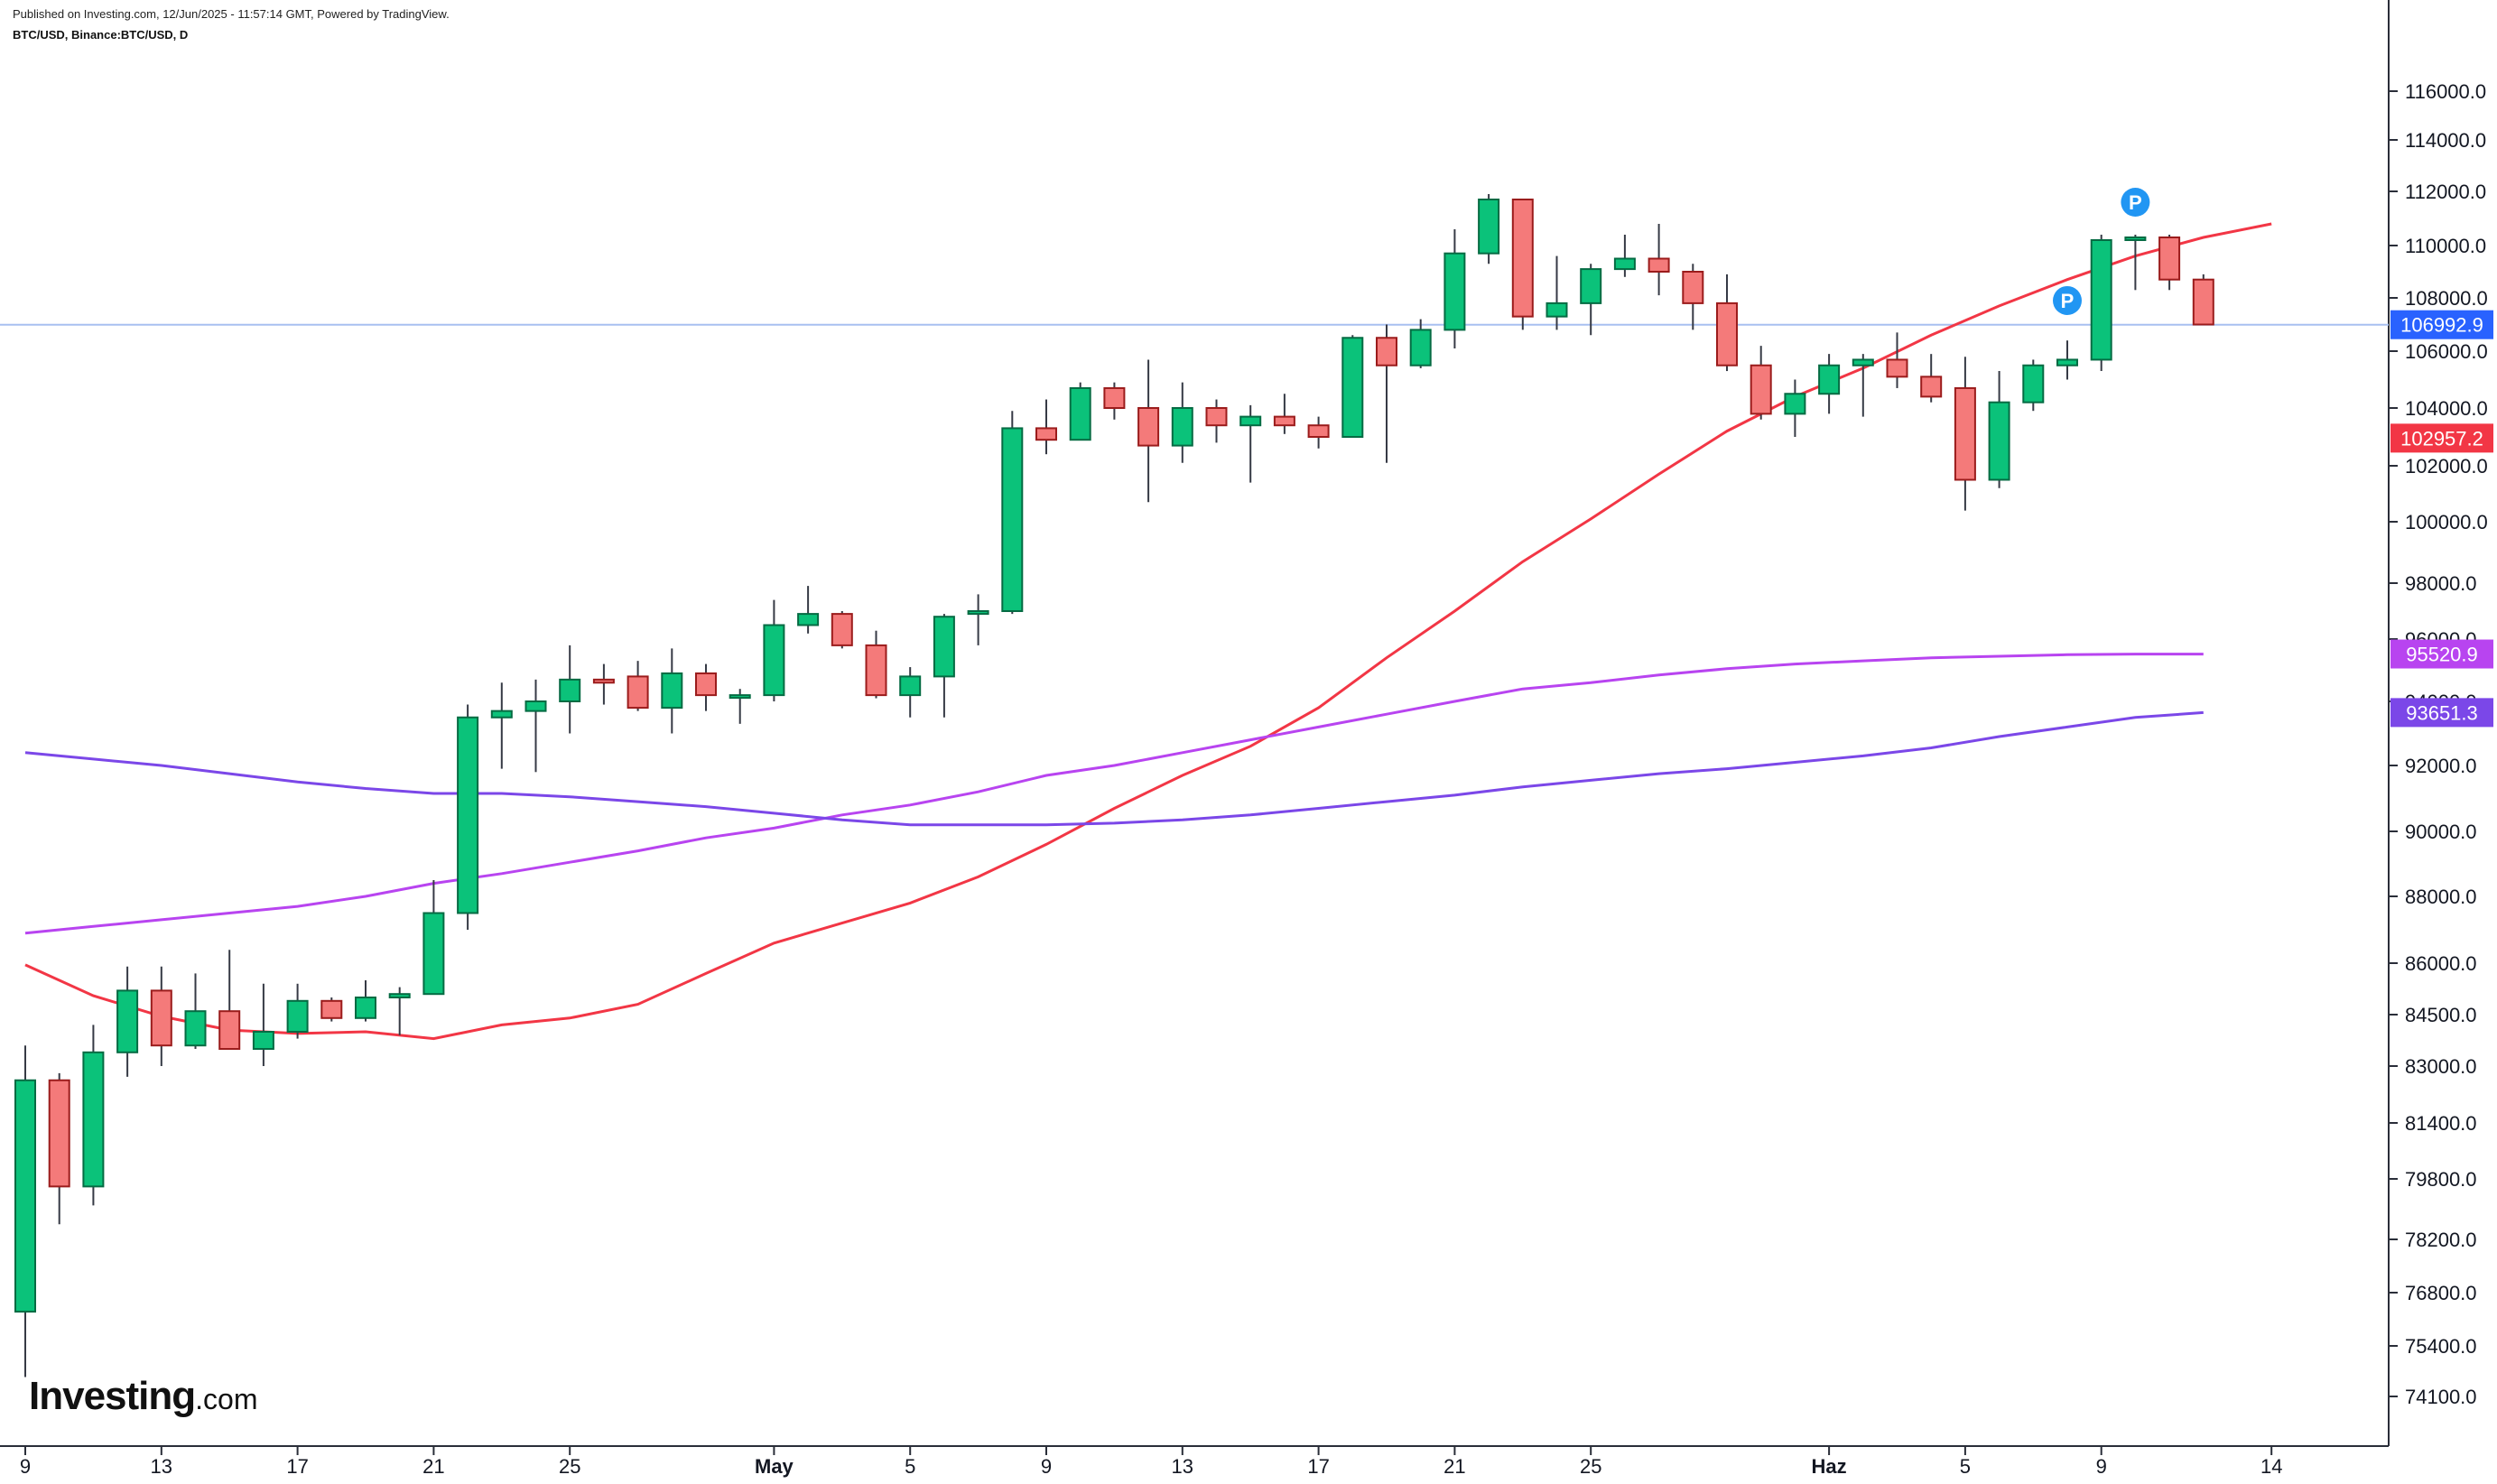  What do you see at coordinates (2271, 1466) in the screenshot?
I see `x-tick-label: 14` at bounding box center [2271, 1466].